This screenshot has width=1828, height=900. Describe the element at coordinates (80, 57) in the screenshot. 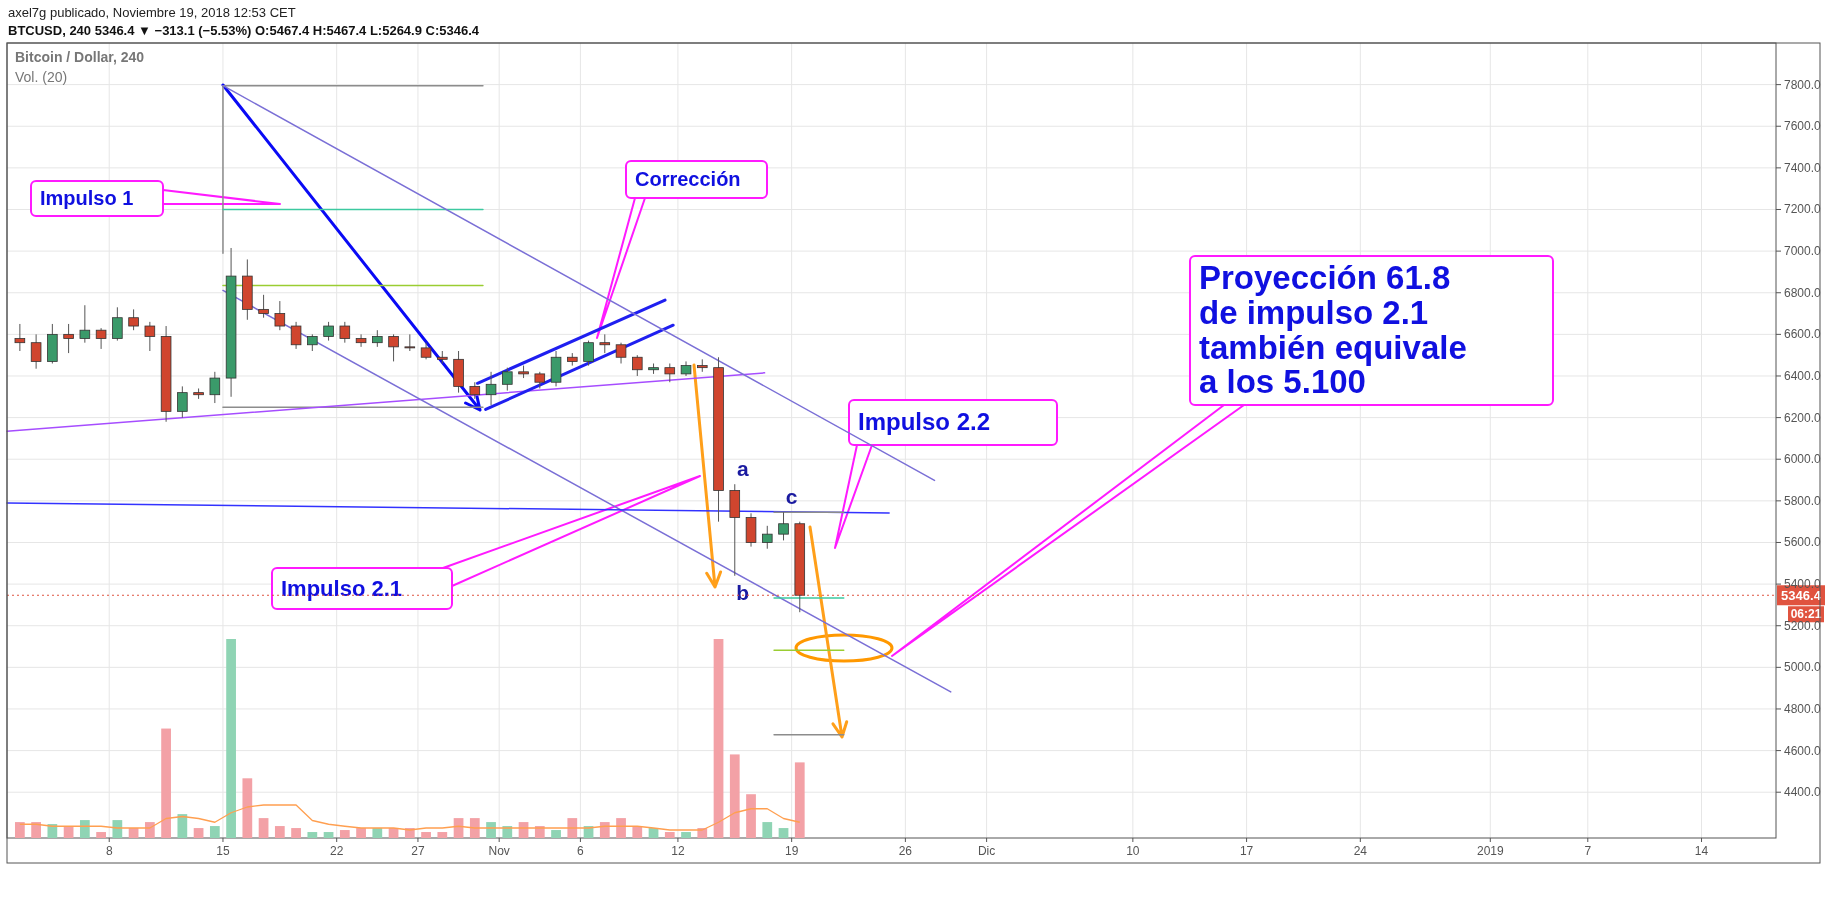

I see `chart-title: Bitcoin / Dollar, 240` at that location.